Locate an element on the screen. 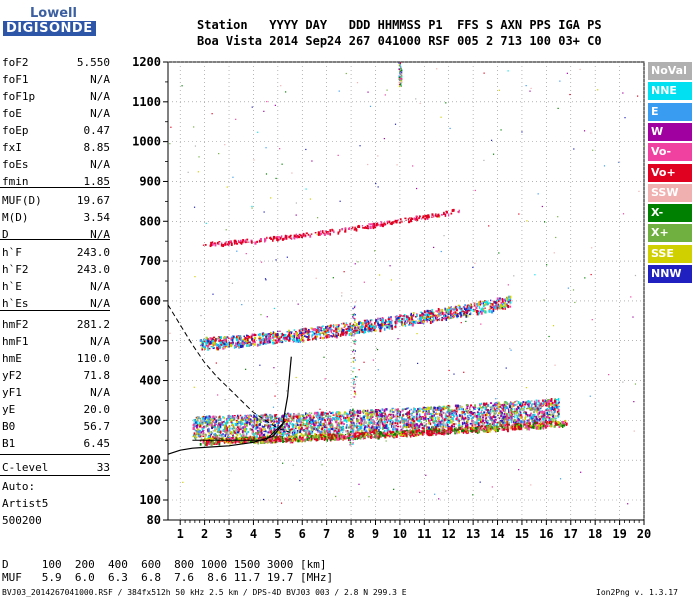 This screenshot has height=600, width=700. y-tick-label: 600 is located at coordinates (150, 301).